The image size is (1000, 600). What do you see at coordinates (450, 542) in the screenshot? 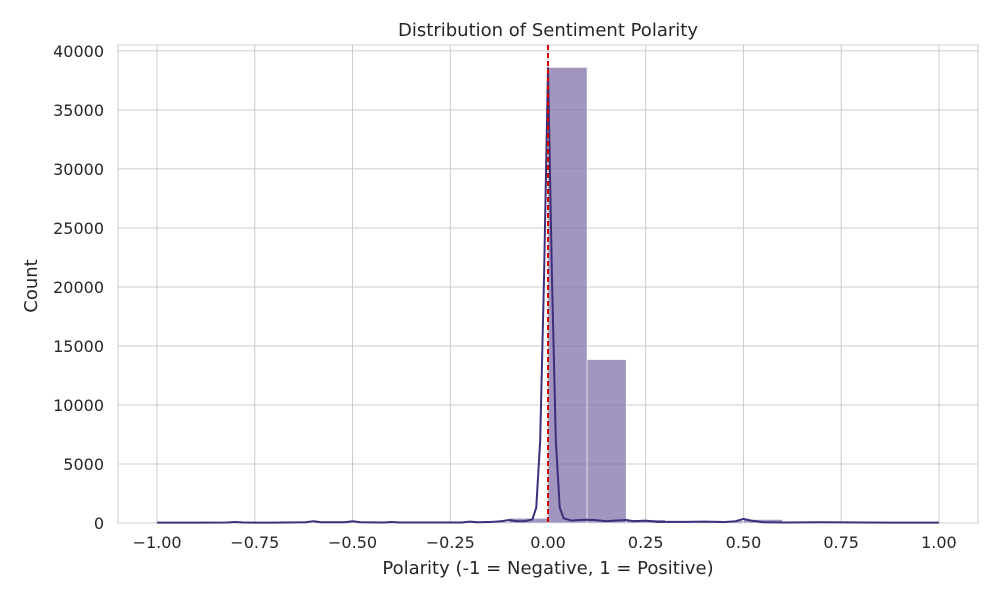
I see `x-tick-label: −0.25` at bounding box center [450, 542].